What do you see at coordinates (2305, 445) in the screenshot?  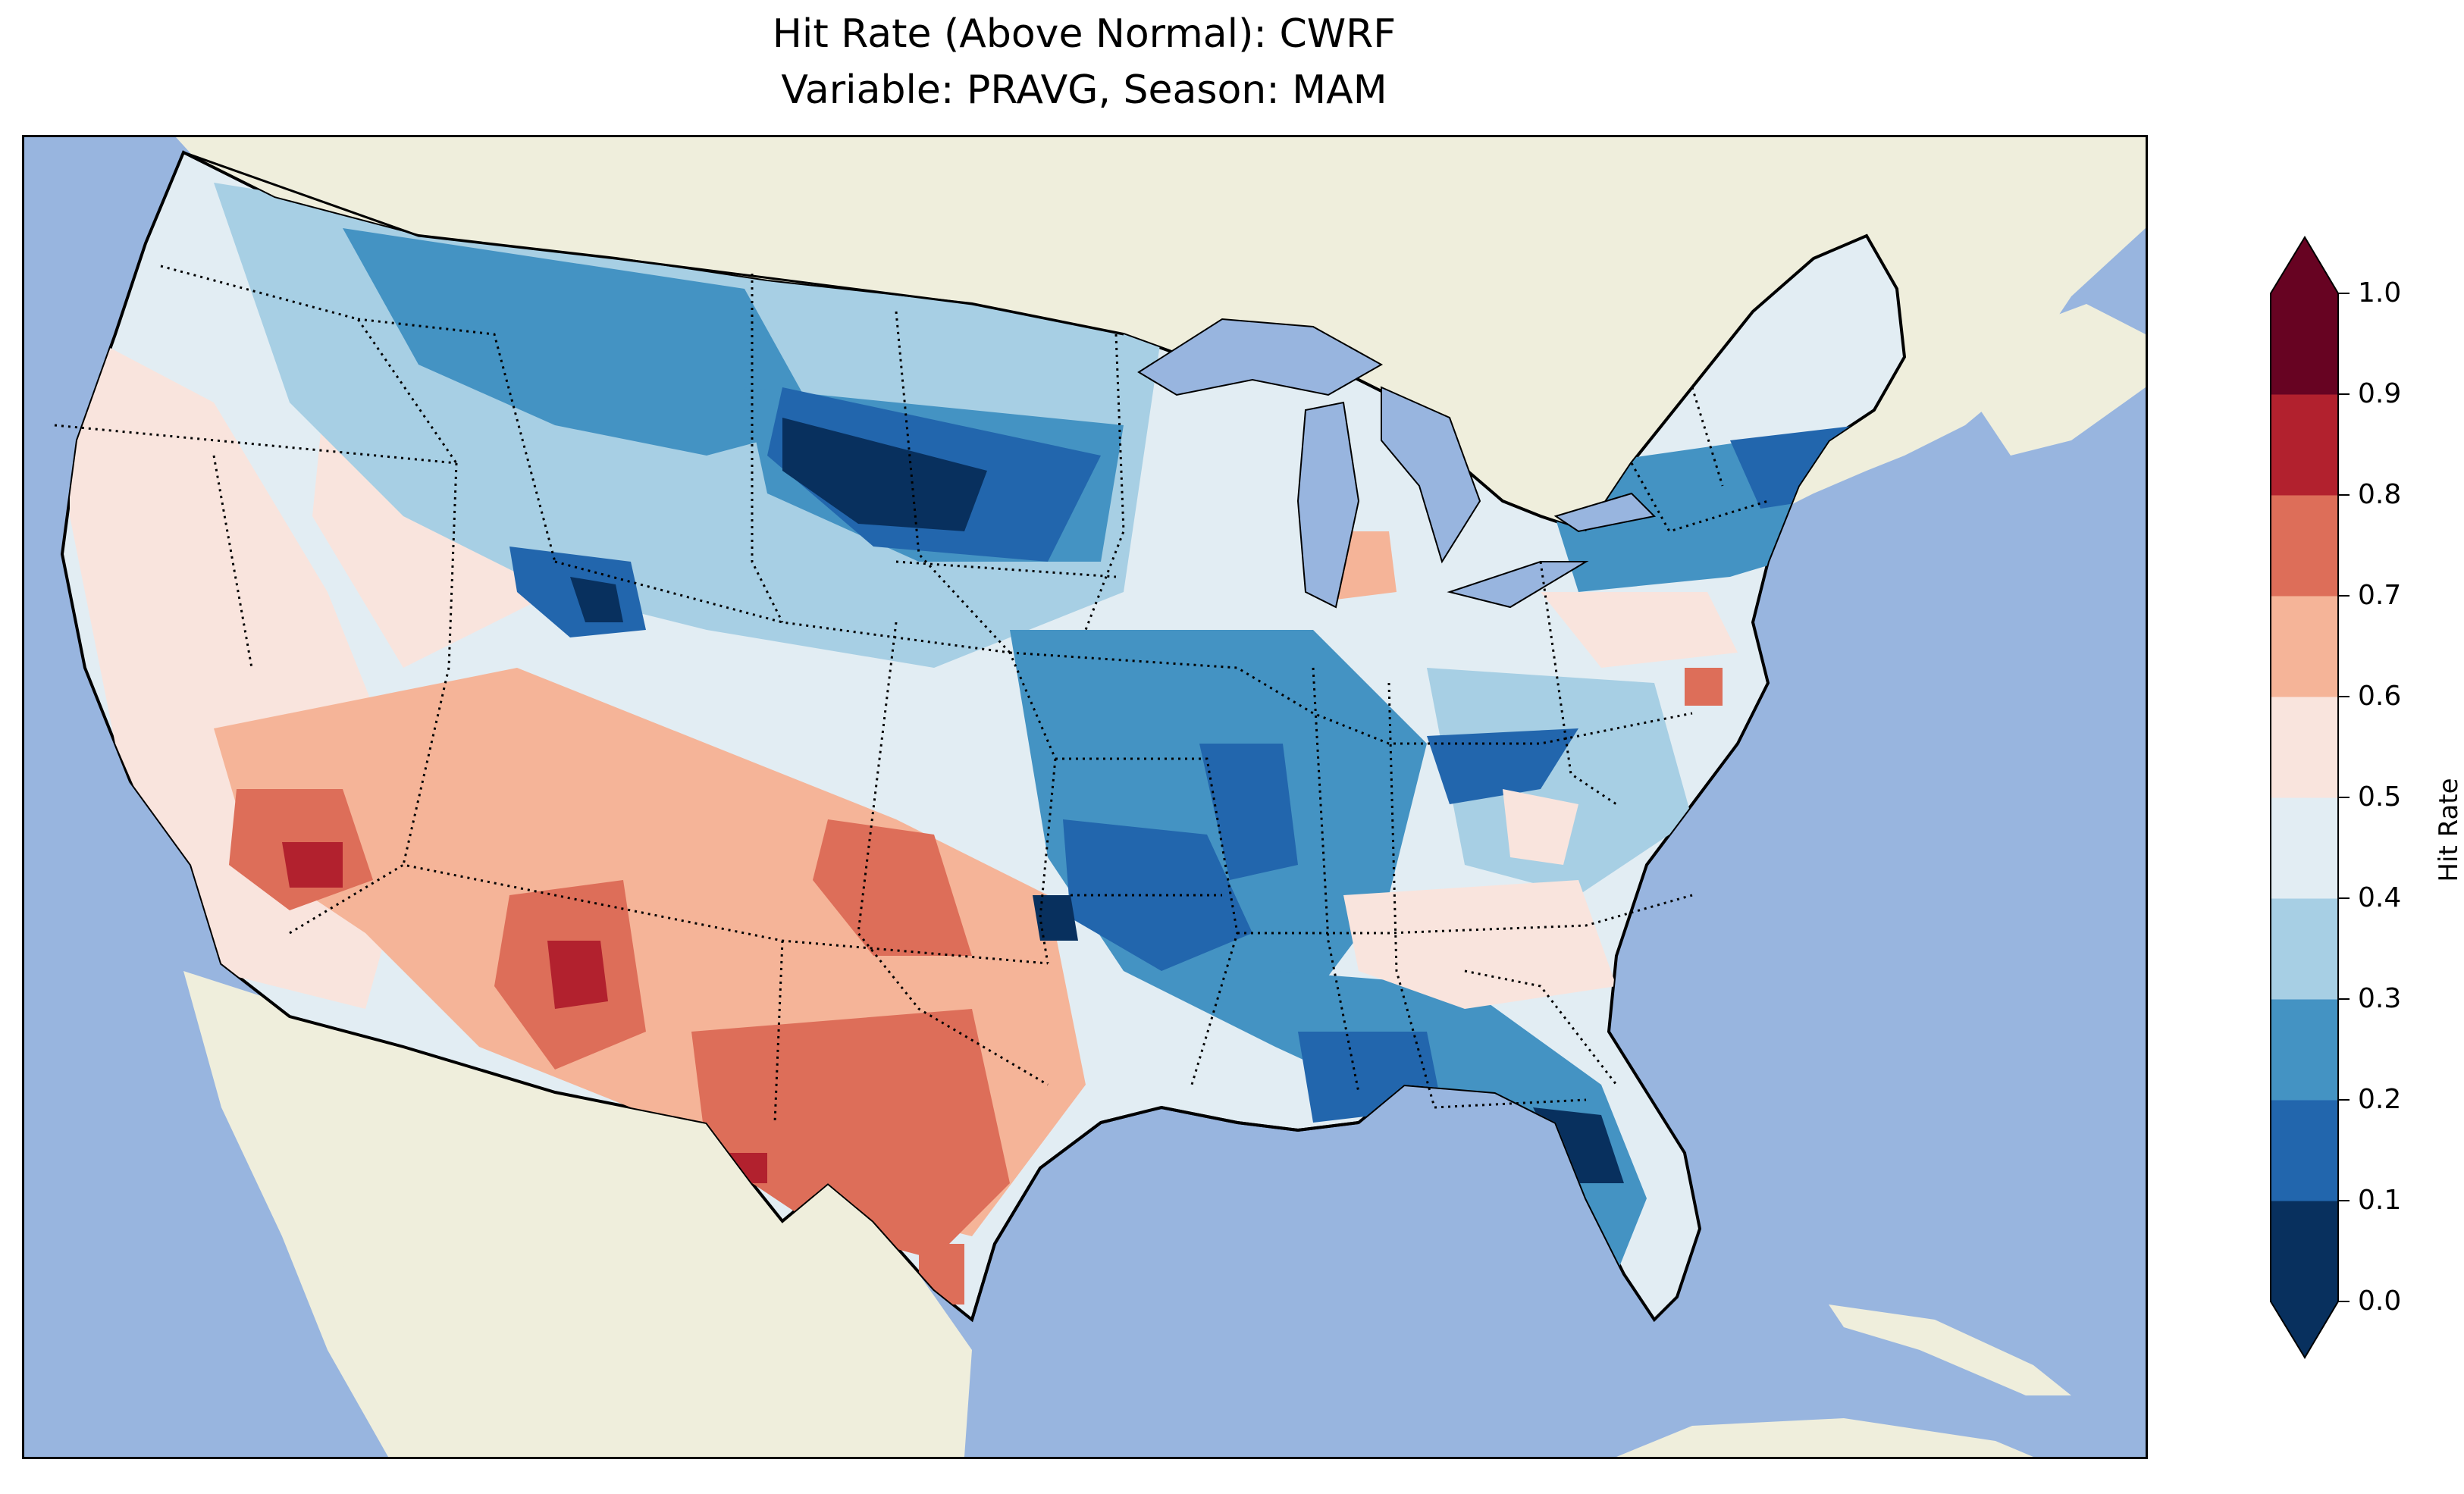 I see `colorbar-bin-0.8-0.9` at bounding box center [2305, 445].